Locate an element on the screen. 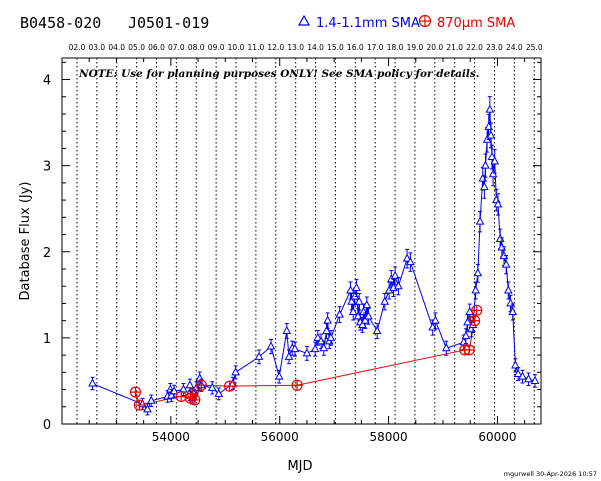 This screenshot has width=601, height=481. year-label: 23.0 is located at coordinates (494, 47).